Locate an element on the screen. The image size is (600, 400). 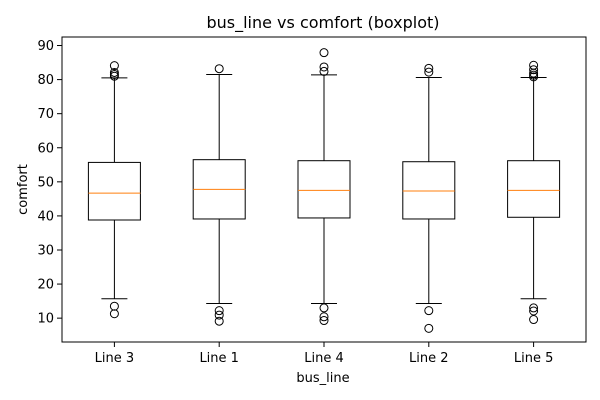
y-tick-label: 10 is located at coordinates (45, 319).